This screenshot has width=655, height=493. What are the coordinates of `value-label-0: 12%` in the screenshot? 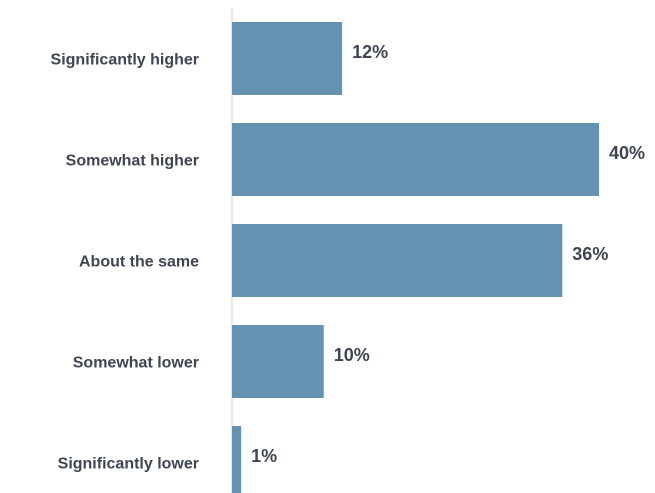 It's located at (370, 52).